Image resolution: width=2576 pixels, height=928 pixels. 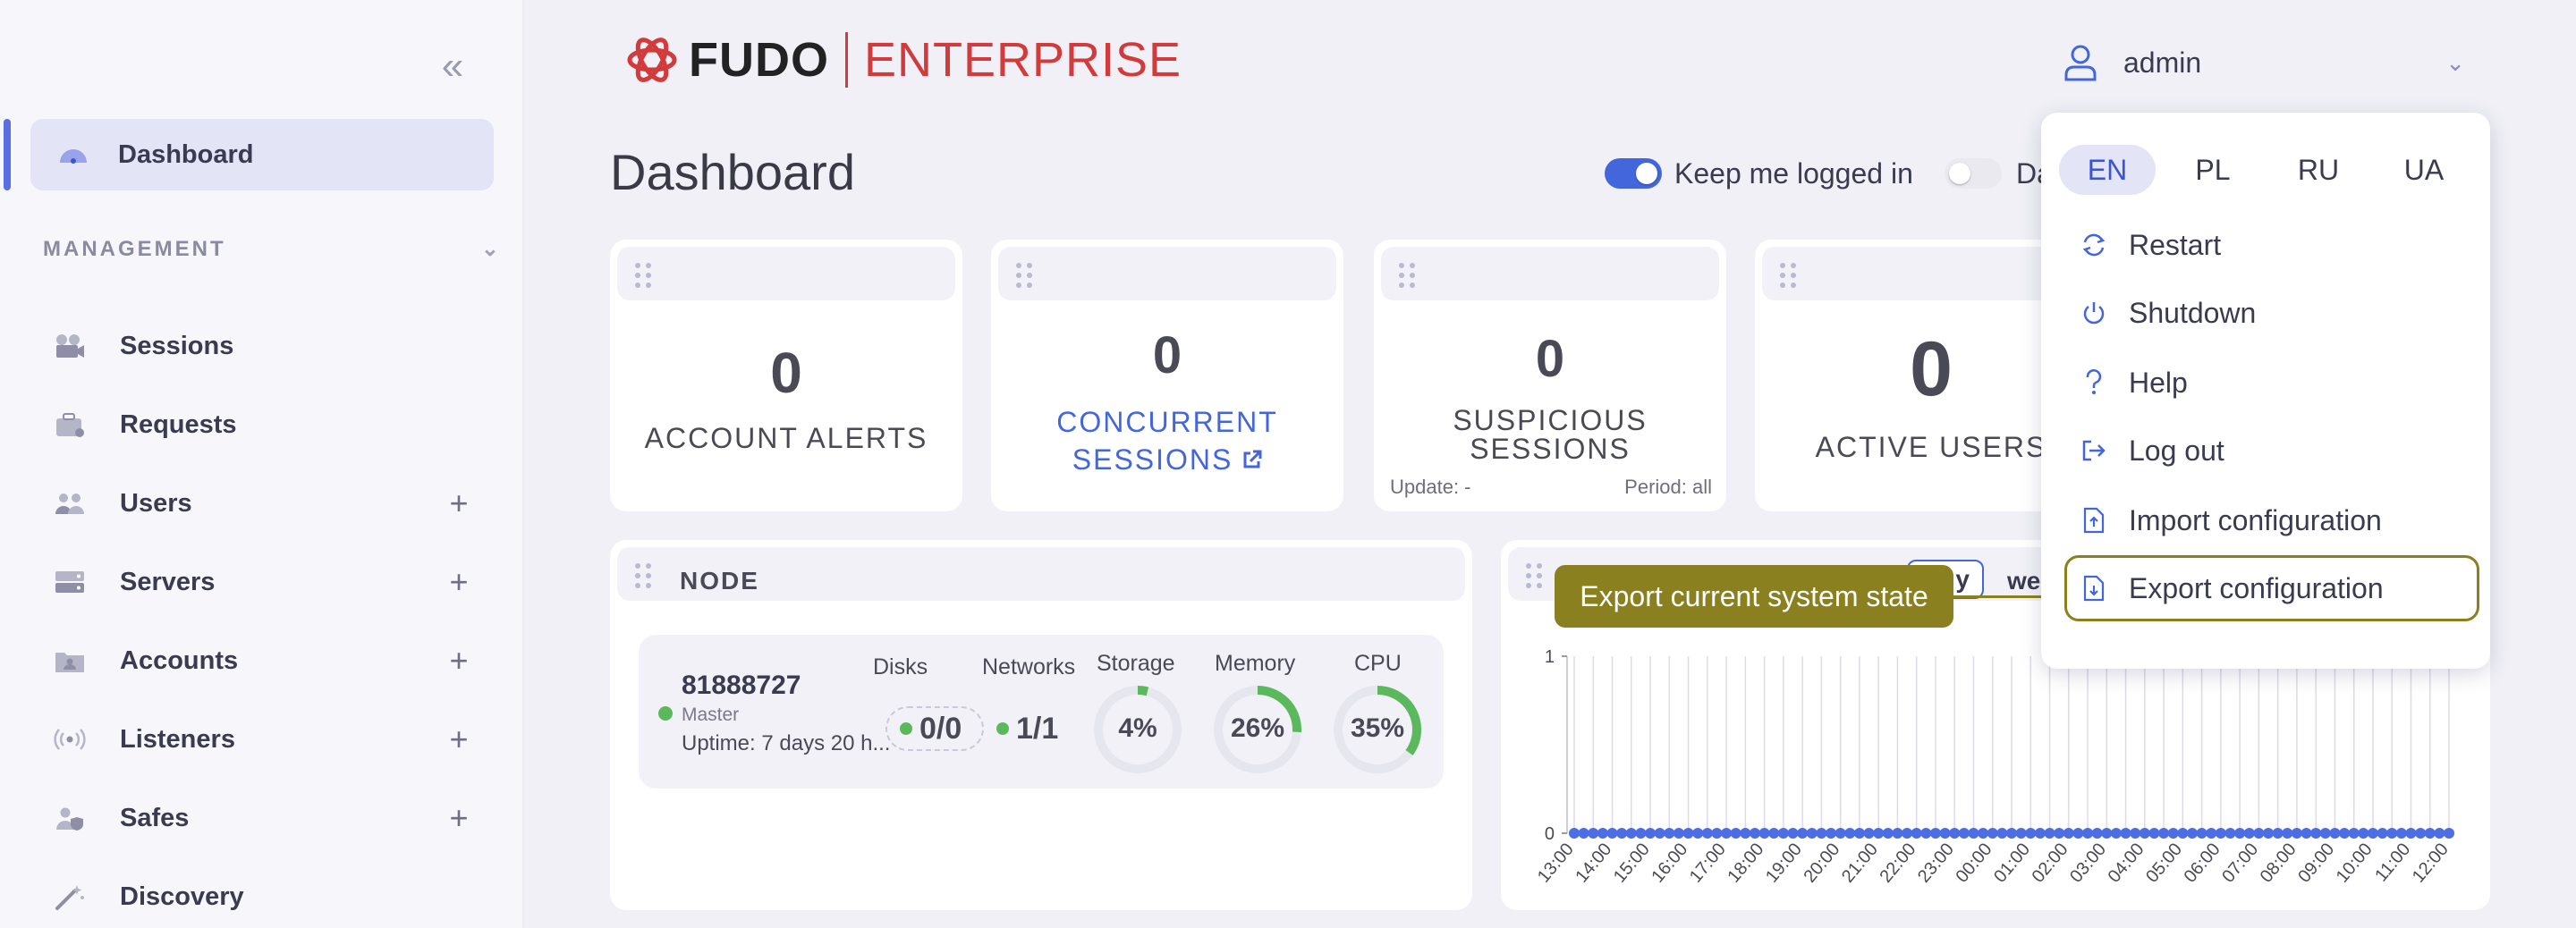 I want to click on sidebar-item-sessions: Sessions, so click(x=262, y=346).